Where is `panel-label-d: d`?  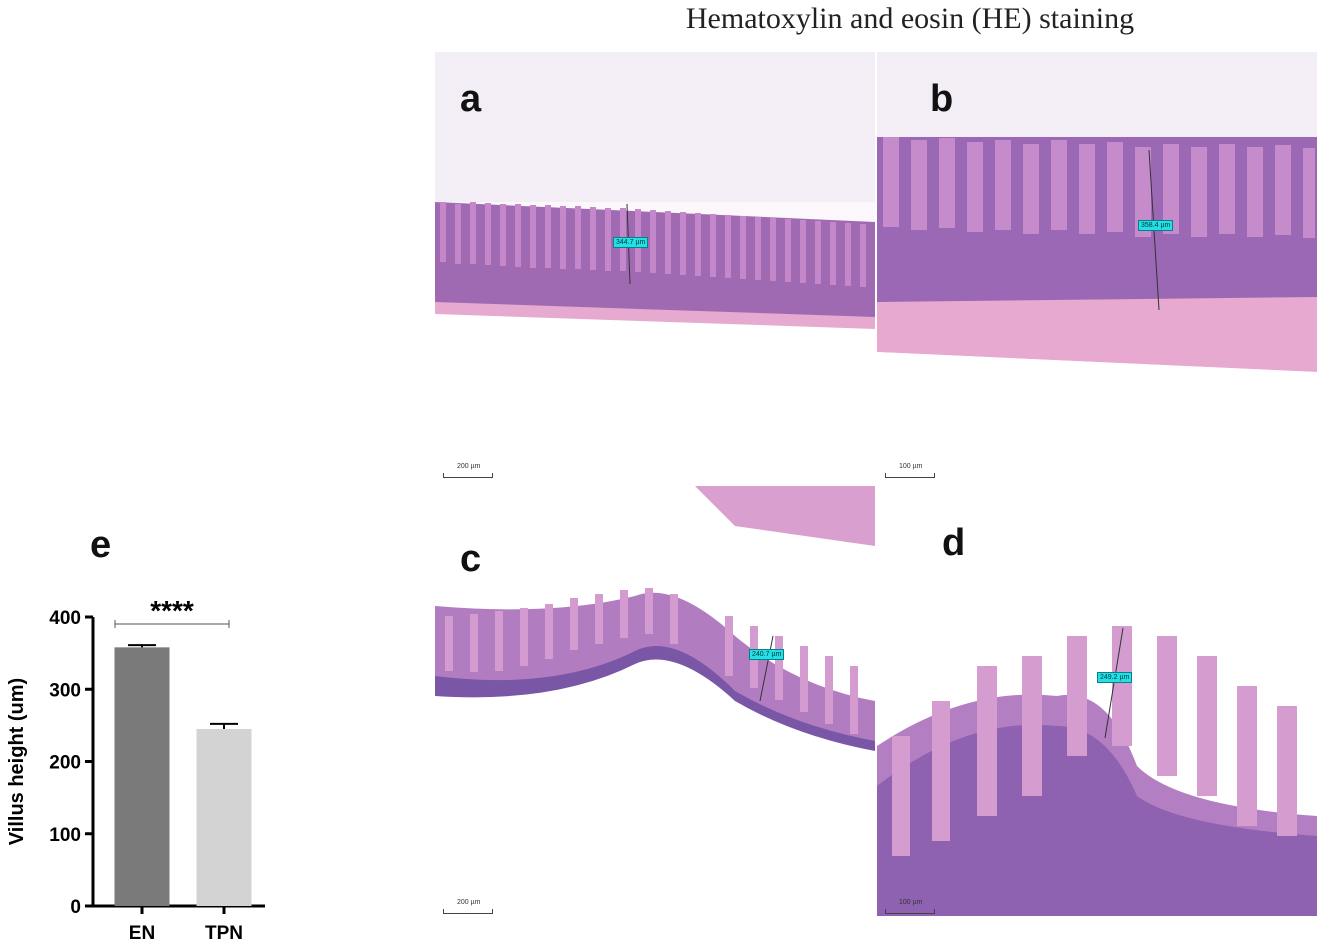 panel-label-d: d is located at coordinates (954, 543).